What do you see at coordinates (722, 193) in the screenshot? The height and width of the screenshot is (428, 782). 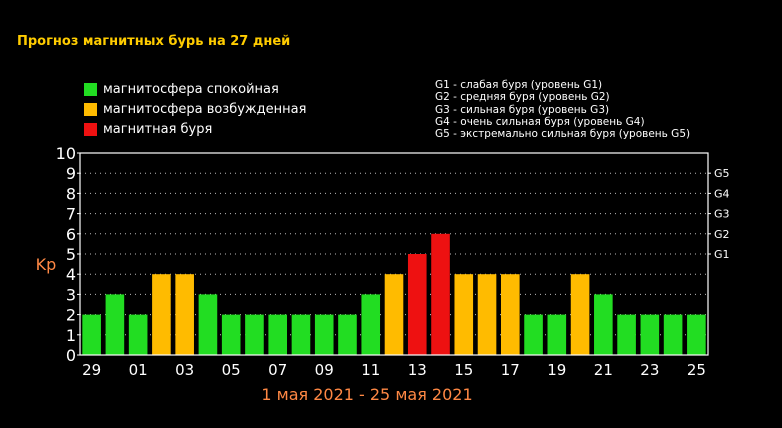 I see `g-axis-label: G4` at bounding box center [722, 193].